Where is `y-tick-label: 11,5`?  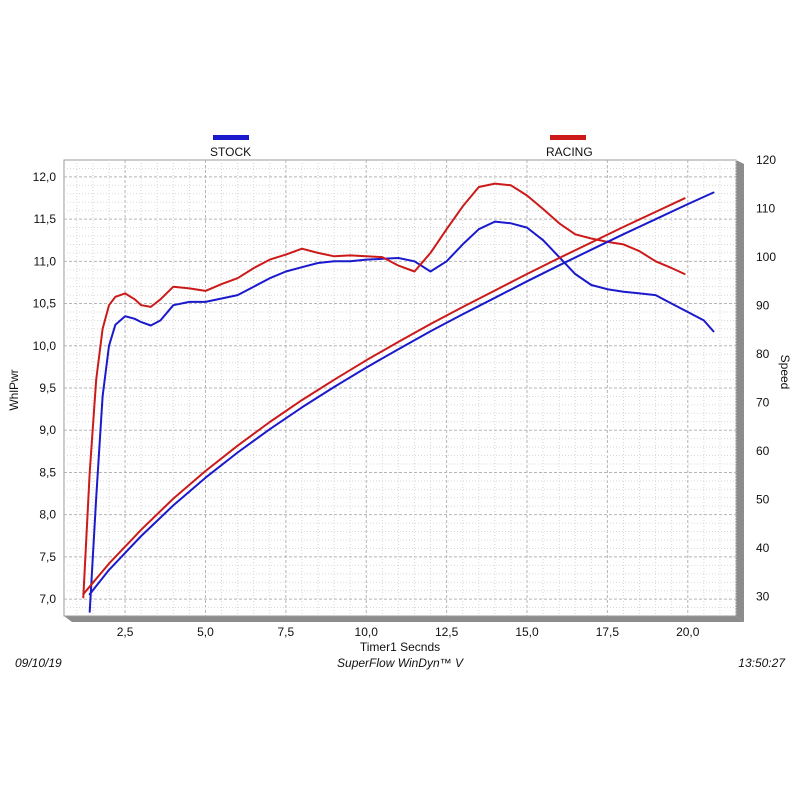
y-tick-label: 11,5 is located at coordinates (45, 219).